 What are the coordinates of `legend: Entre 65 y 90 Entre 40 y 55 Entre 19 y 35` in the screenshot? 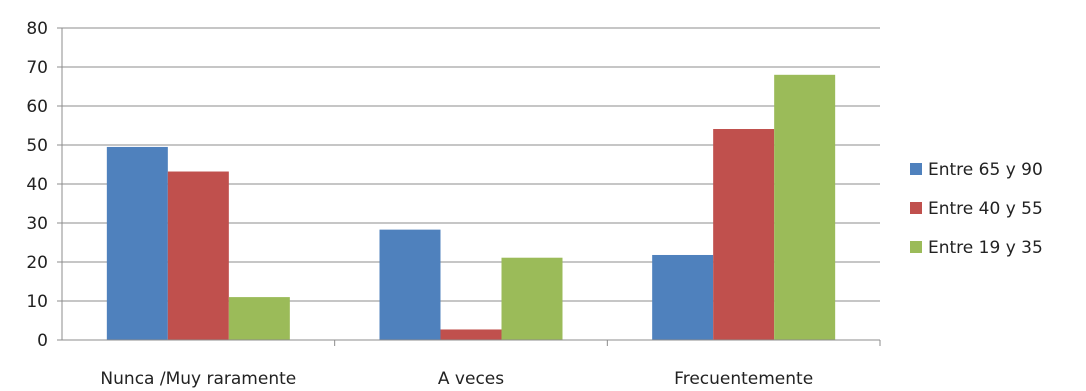 It's located at (976, 209).